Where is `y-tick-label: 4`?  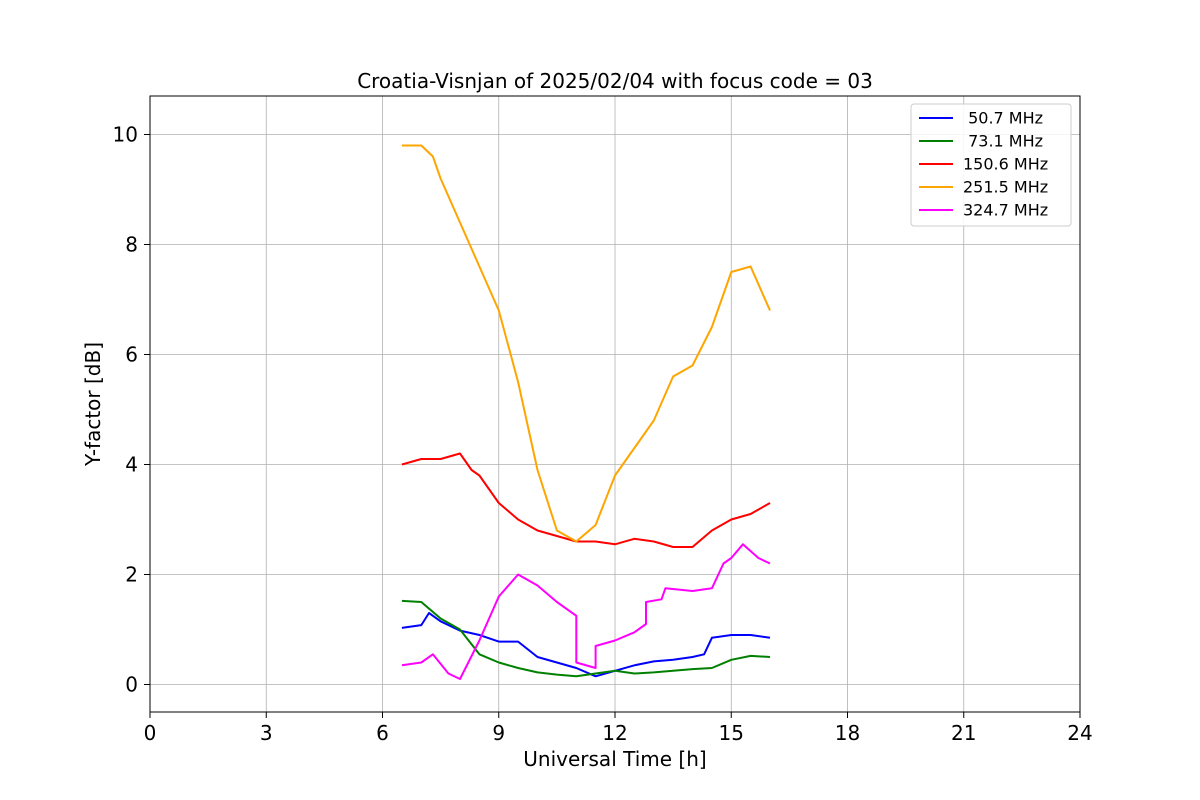
y-tick-label: 4 is located at coordinates (131, 465).